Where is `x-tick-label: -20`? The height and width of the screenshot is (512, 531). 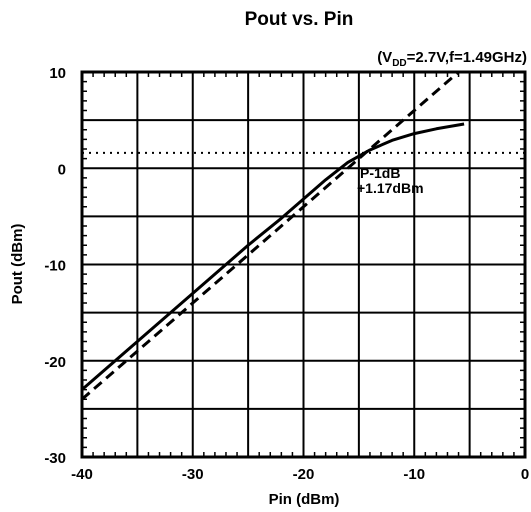 x-tick-label: -20 is located at coordinates (304, 474).